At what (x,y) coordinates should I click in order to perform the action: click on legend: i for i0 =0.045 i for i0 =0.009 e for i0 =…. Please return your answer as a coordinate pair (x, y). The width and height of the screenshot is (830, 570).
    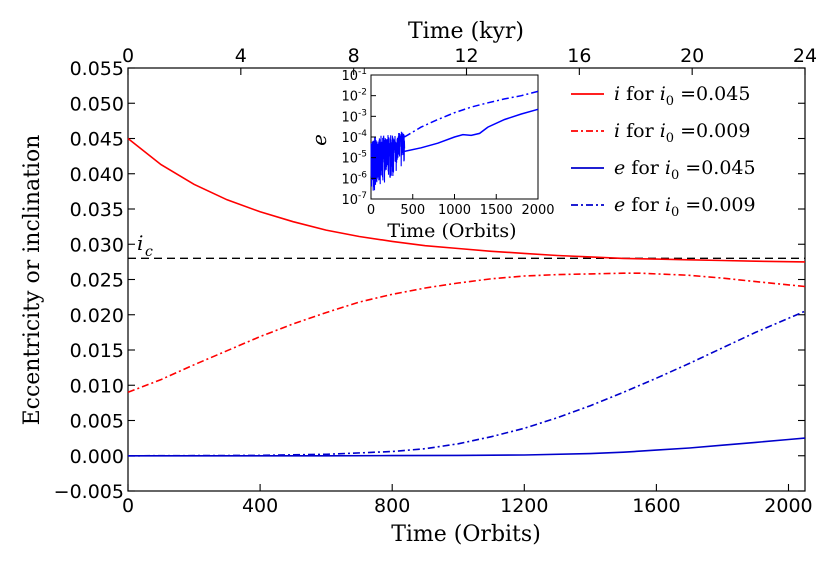
    Looking at the image, I should click on (663, 151).